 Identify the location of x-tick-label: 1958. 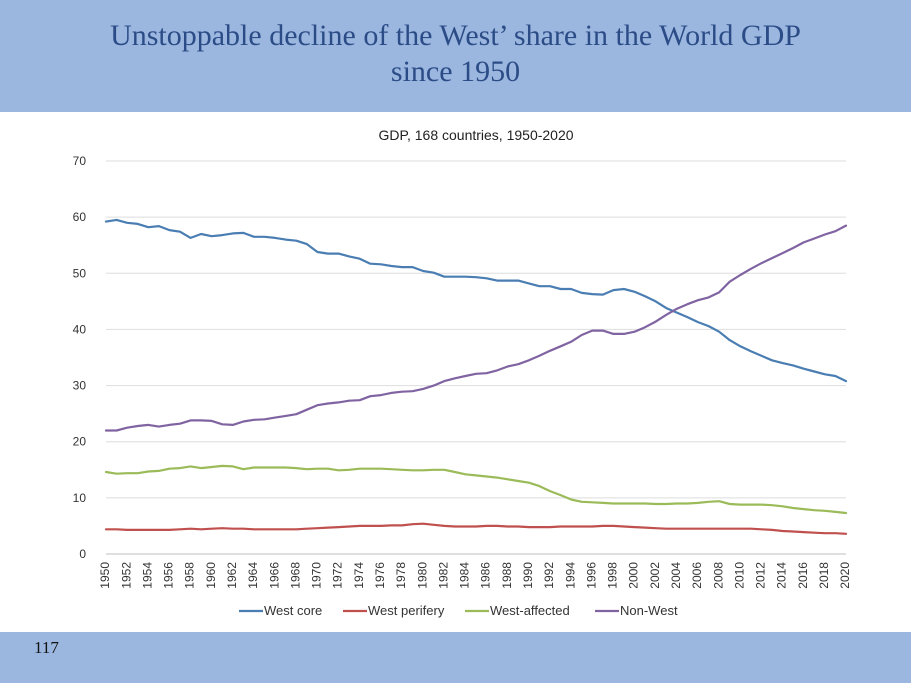
(190, 575).